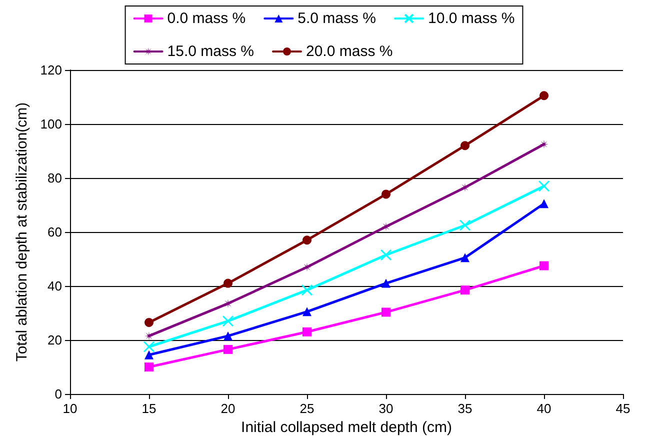 The height and width of the screenshot is (448, 648). Describe the element at coordinates (149, 408) in the screenshot. I see `x-tick-label: 15` at that location.